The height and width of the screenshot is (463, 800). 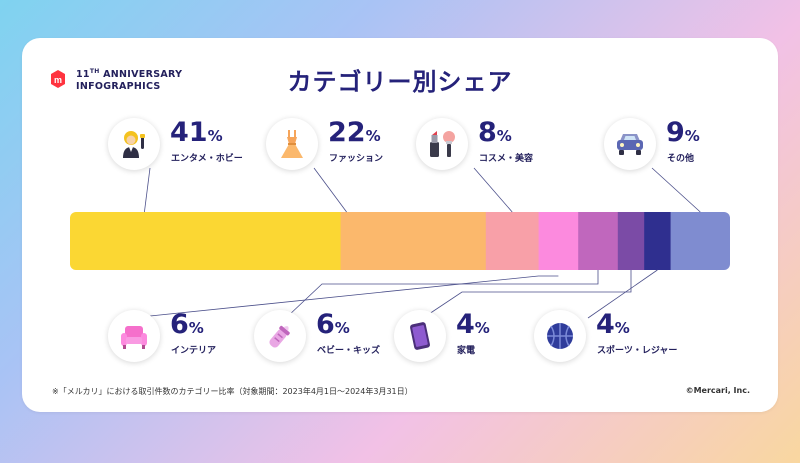 What do you see at coordinates (194, 351) in the screenshot?
I see `interior-label: インテリア` at bounding box center [194, 351].